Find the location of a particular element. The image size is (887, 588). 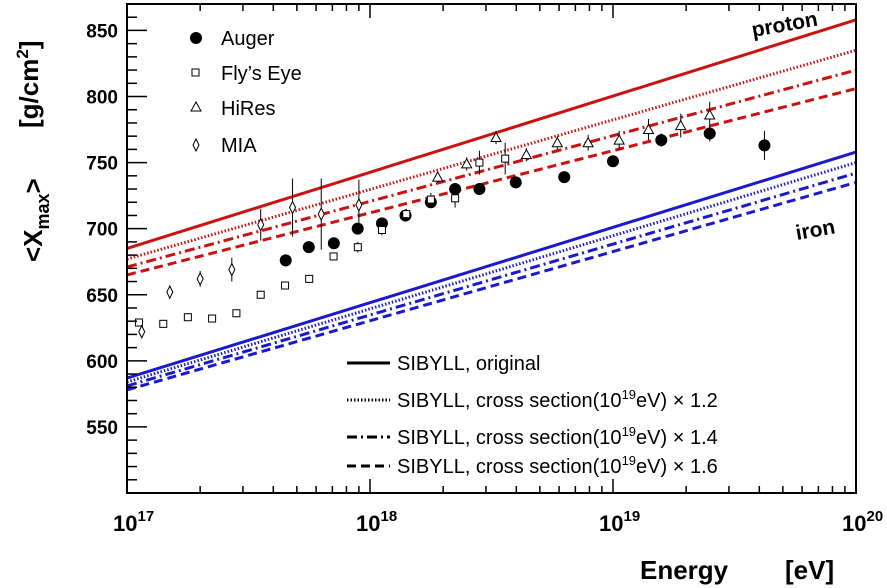

legend-marker-flys-eye is located at coordinates (195, 72).